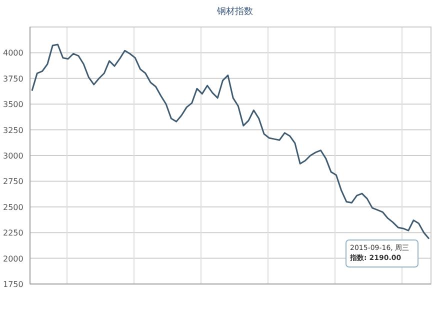 The width and height of the screenshot is (440, 330). What do you see at coordinates (13, 181) in the screenshot?
I see `y-tick-label: 2750` at bounding box center [13, 181].